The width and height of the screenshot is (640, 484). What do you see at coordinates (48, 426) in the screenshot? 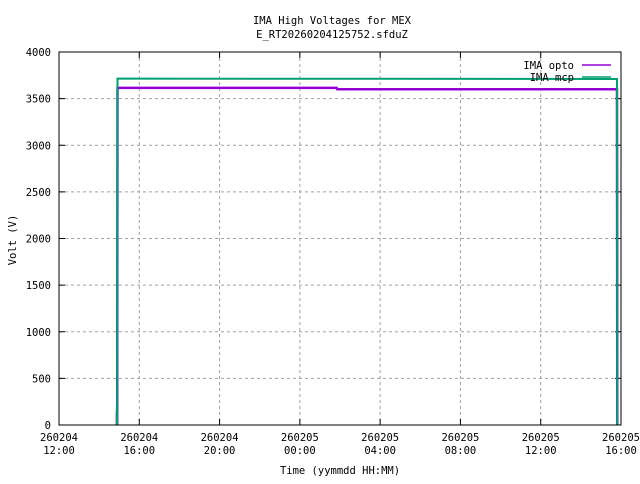
I see `y-tick-label: 0` at bounding box center [48, 426].